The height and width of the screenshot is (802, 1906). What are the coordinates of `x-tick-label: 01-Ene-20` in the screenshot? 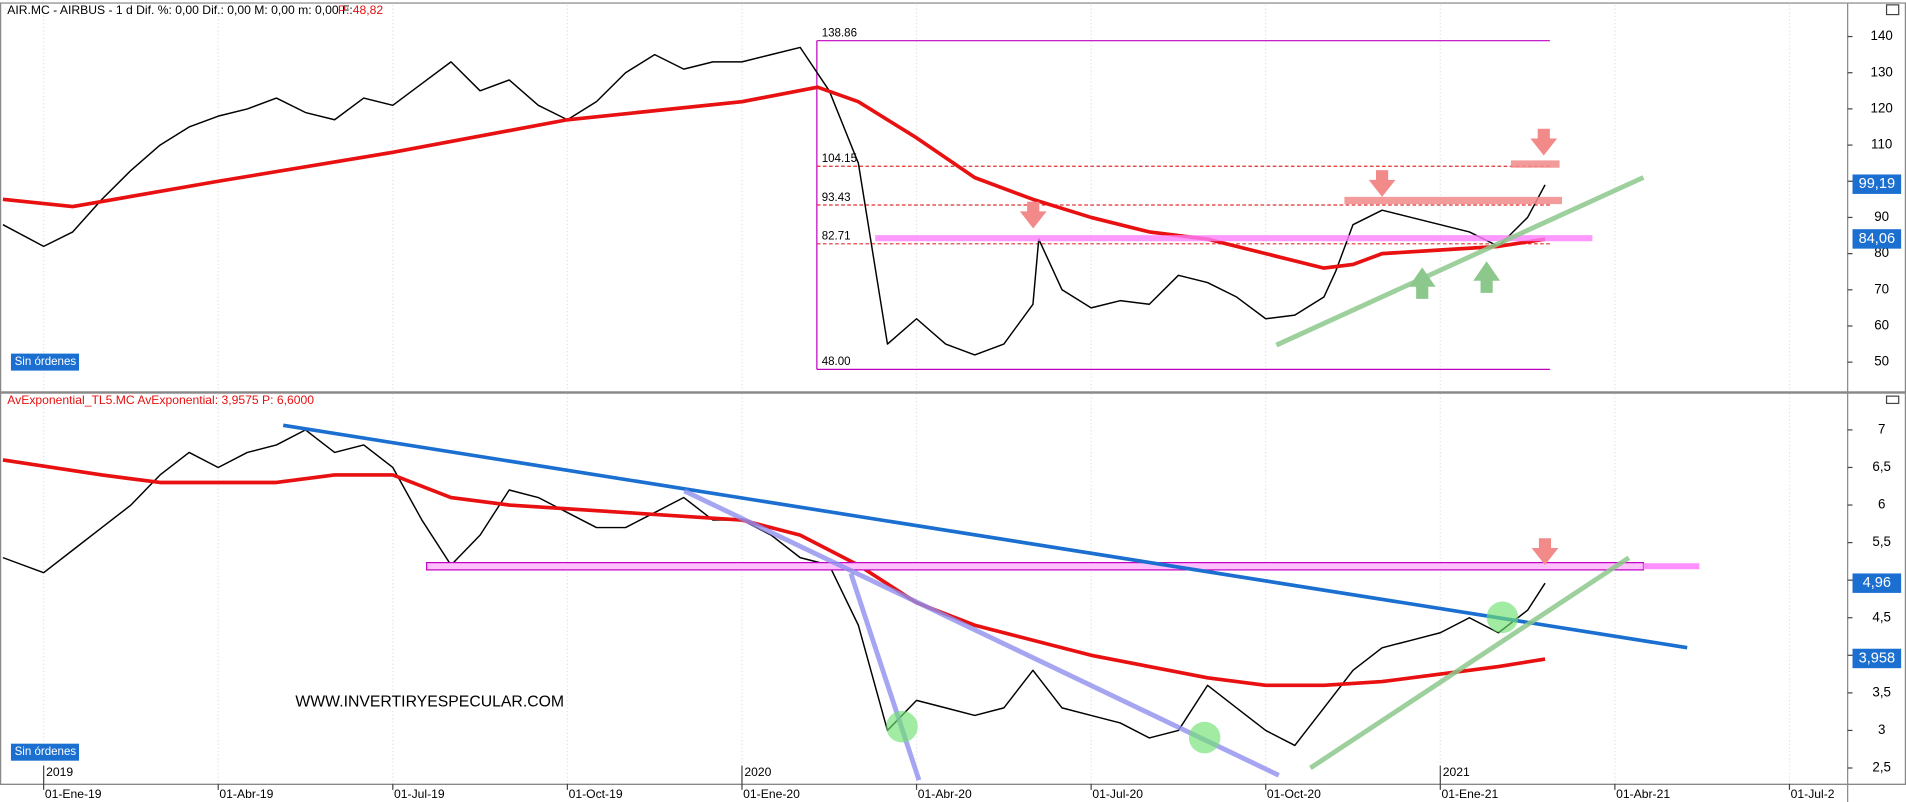 It's located at (771, 794).